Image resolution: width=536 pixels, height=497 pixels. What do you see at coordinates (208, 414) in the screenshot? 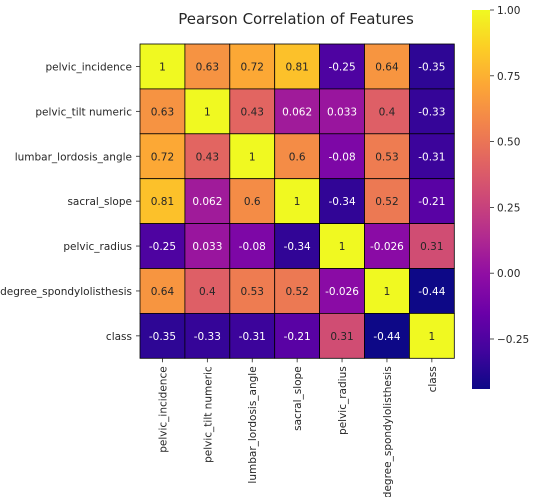
I see `column-label: pelvic_tilt numeric` at bounding box center [208, 414].